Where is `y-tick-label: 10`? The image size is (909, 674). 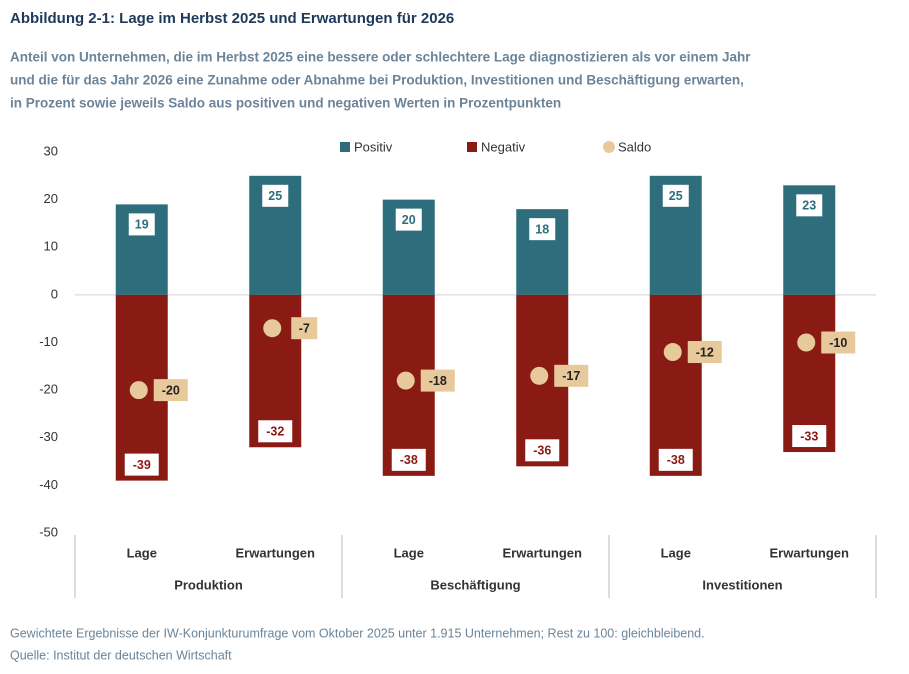
y-tick-label: 10 is located at coordinates (51, 246).